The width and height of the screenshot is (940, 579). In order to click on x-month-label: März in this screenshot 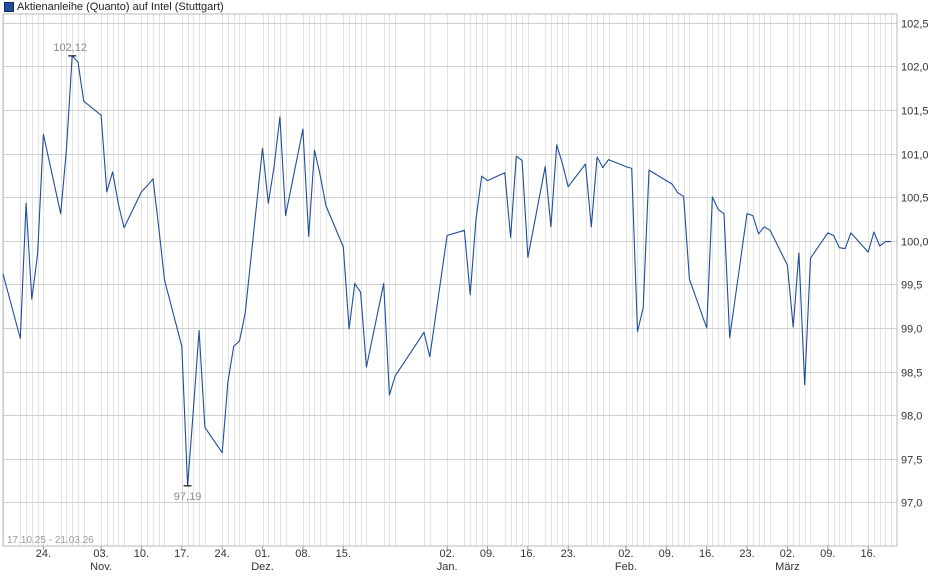, I will do `click(787, 567)`.